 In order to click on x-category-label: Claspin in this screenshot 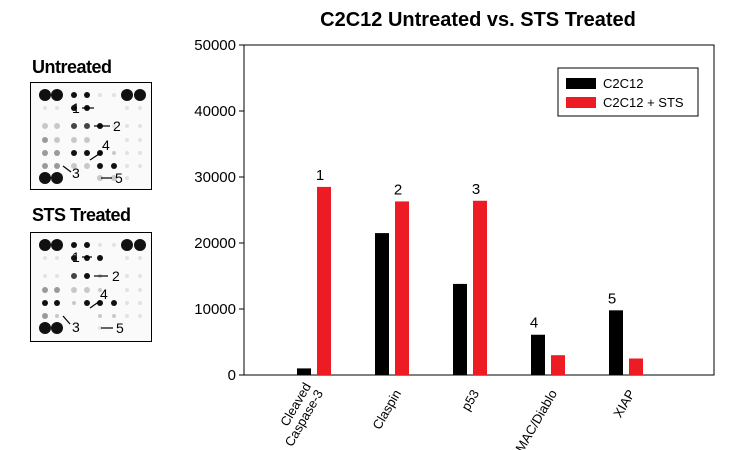, I will do `click(386, 409)`.